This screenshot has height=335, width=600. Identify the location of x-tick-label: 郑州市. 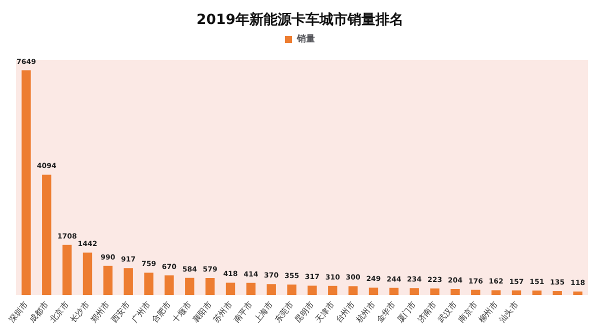
(100, 312).